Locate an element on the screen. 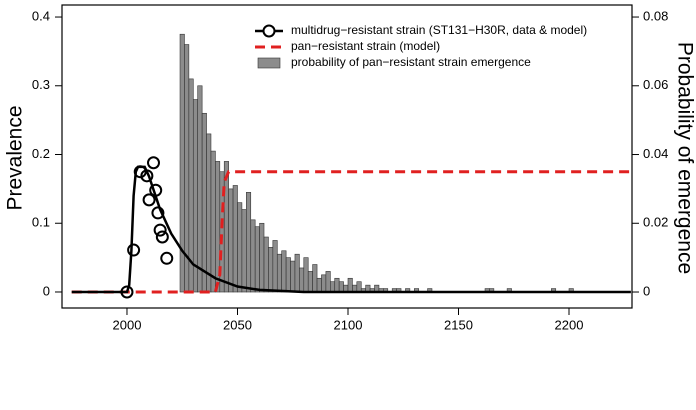 This screenshot has height=410, width=696. y-axis-title: Prevalence is located at coordinates (15, 157).